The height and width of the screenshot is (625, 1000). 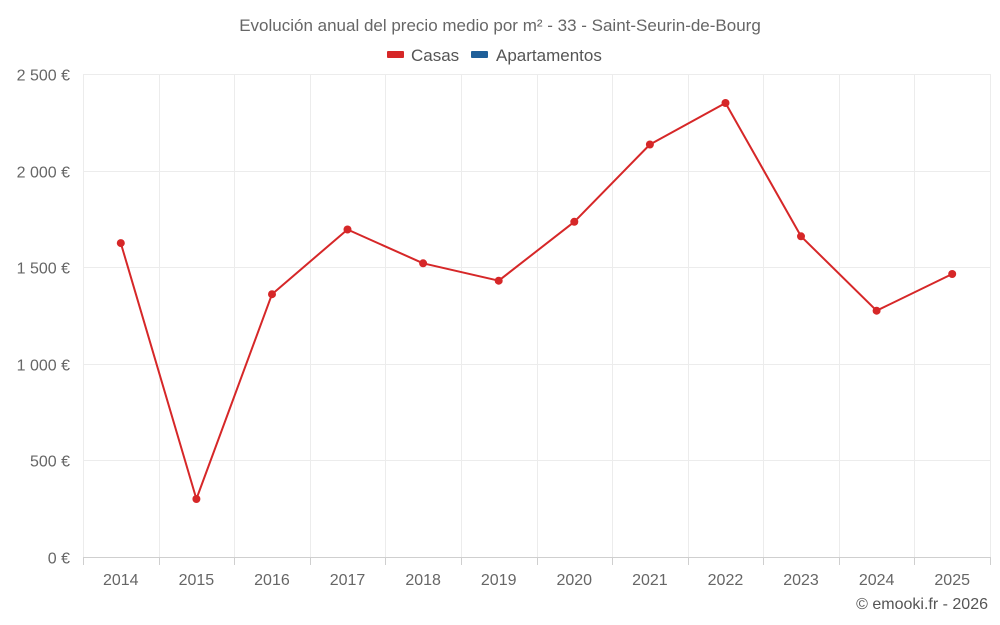 I want to click on y-tick-label: 1 500 €, so click(x=43, y=269).